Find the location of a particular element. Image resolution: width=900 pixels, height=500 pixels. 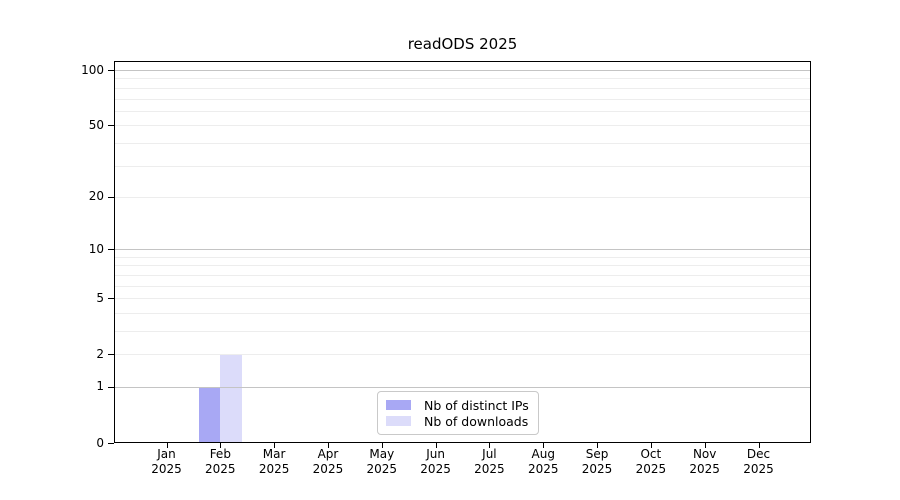

x-tick-month: May is located at coordinates (382, 454).